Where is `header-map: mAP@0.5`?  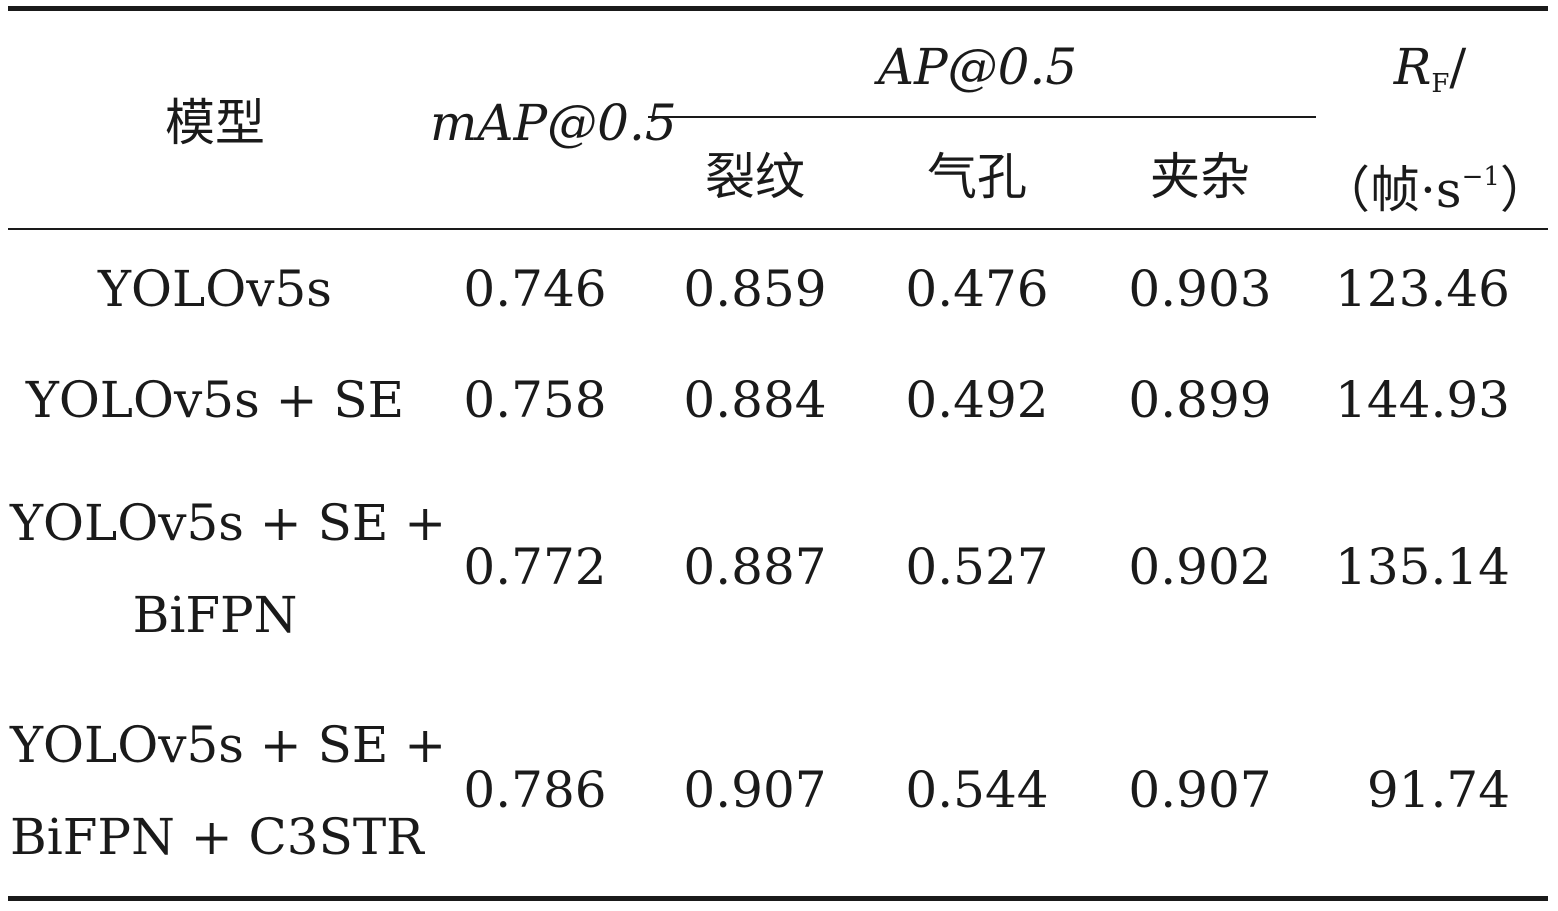 header-map: mAP@0.5 is located at coordinates (553, 123).